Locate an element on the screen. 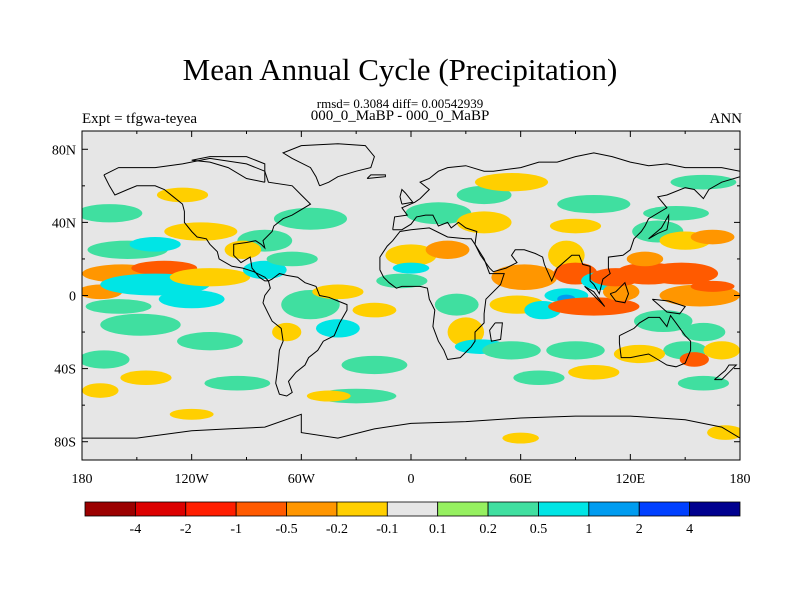 Image resolution: width=800 pixels, height=600 pixels. lon-tick-label: 180 is located at coordinates (82, 479).